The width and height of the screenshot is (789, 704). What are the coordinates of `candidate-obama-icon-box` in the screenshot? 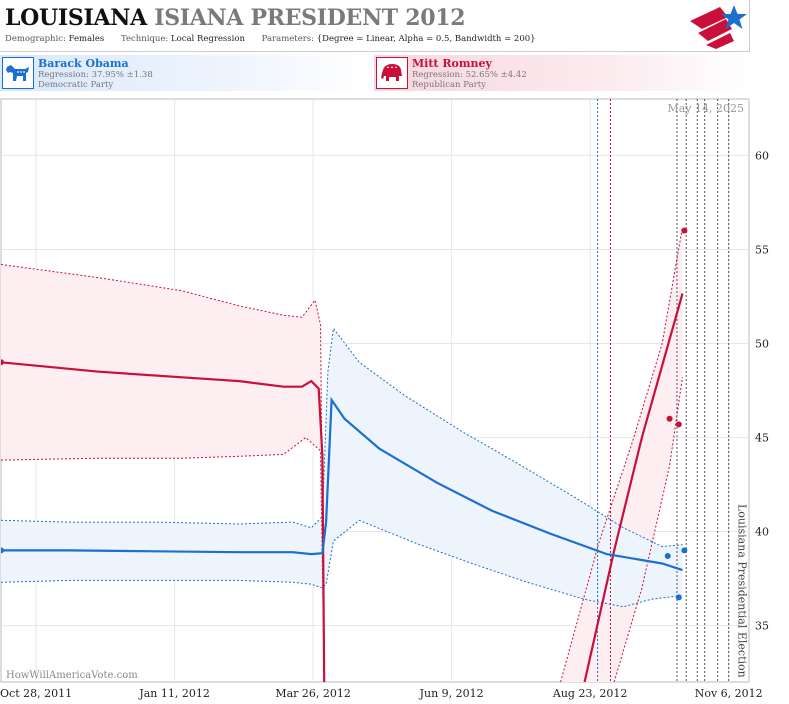 It's located at (18, 73).